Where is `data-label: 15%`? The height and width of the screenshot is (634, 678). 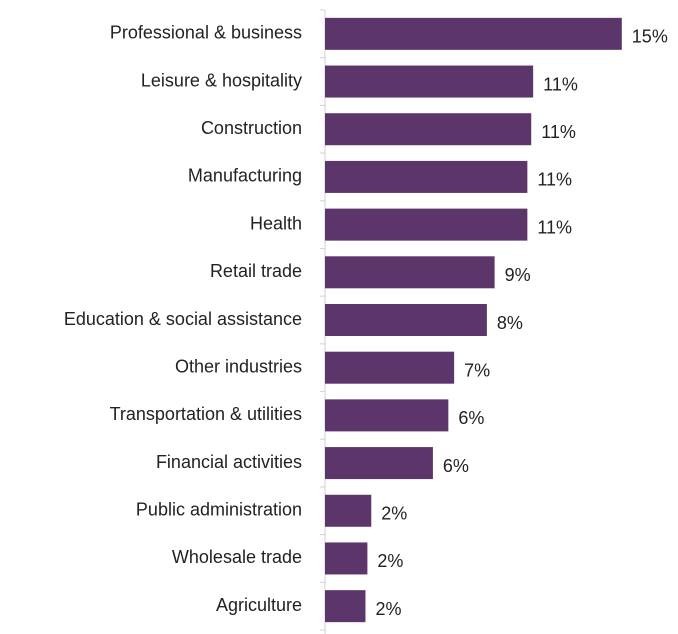
data-label: 15% is located at coordinates (650, 37).